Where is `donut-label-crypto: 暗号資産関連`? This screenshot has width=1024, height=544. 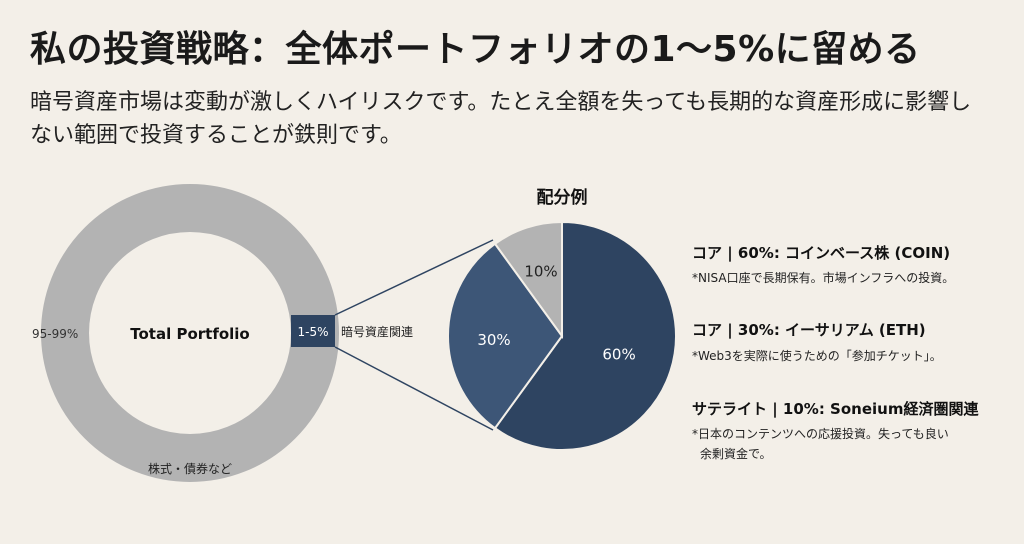 donut-label-crypto: 暗号資産関連 is located at coordinates (377, 331).